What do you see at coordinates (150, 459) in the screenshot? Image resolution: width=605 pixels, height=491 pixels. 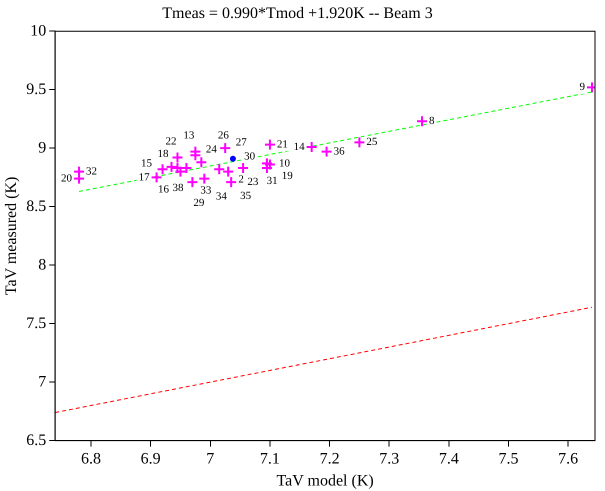 I see `x-tick-label: 6.9` at bounding box center [150, 459].